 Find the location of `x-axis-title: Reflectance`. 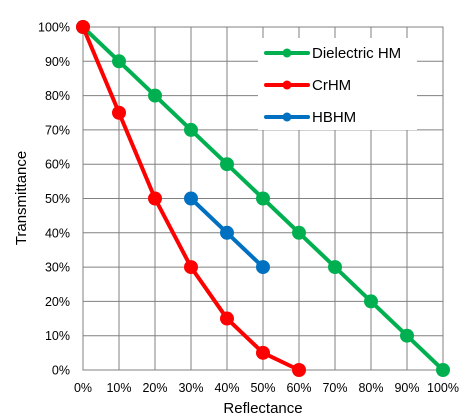

x-axis-title: Reflectance is located at coordinates (262, 408).